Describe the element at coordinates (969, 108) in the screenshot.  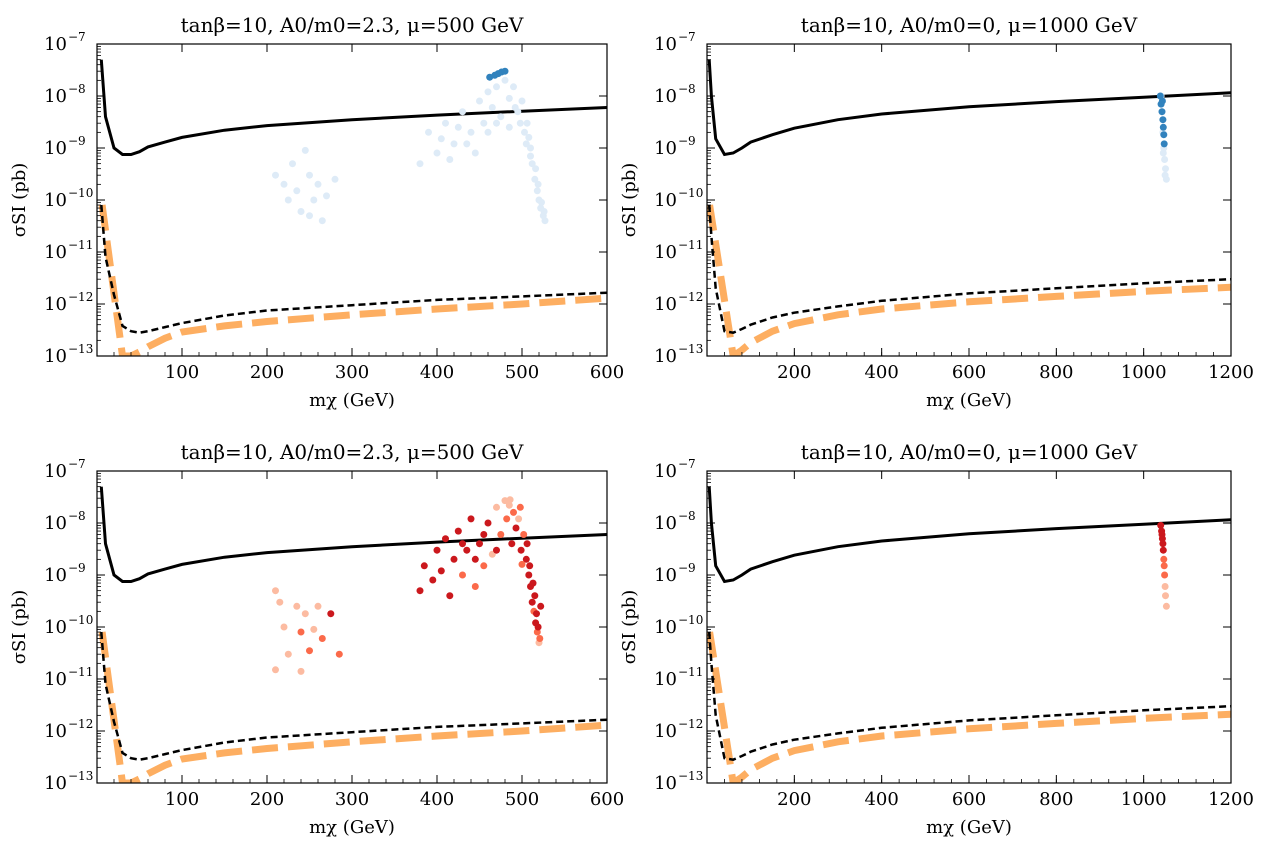
I see `current-limit-curve` at that location.